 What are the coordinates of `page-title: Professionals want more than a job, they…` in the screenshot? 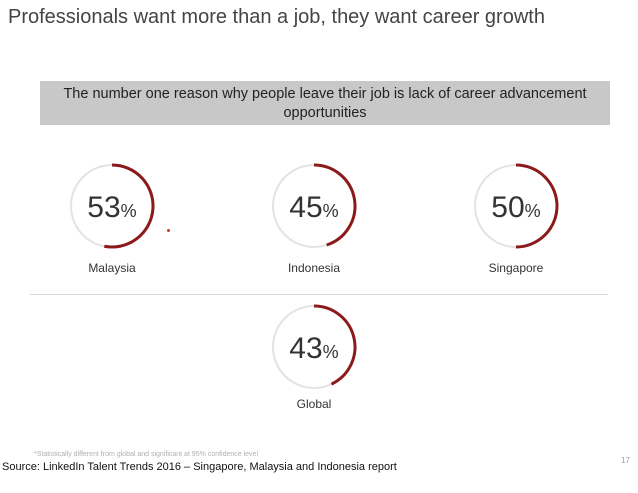 It's located at (276, 17).